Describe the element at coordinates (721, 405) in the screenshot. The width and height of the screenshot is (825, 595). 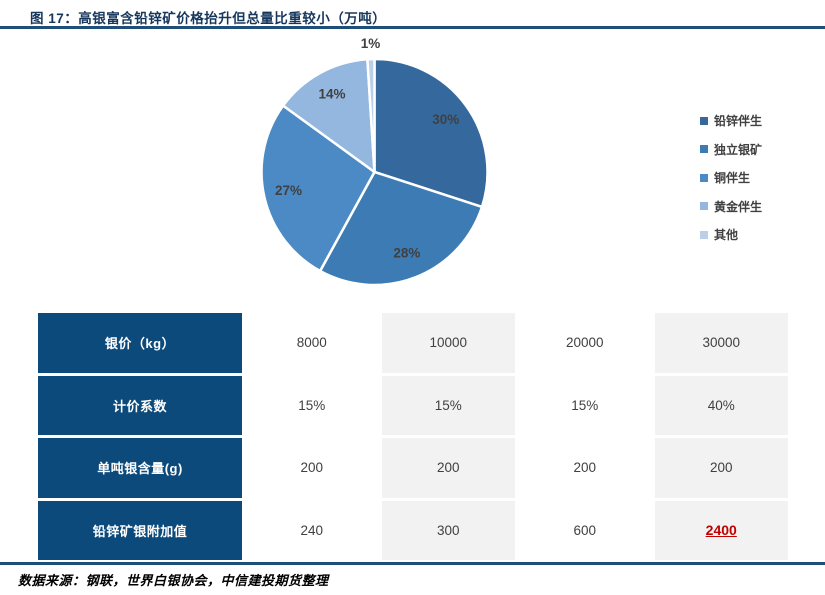
I see `table-cell: 40%` at that location.